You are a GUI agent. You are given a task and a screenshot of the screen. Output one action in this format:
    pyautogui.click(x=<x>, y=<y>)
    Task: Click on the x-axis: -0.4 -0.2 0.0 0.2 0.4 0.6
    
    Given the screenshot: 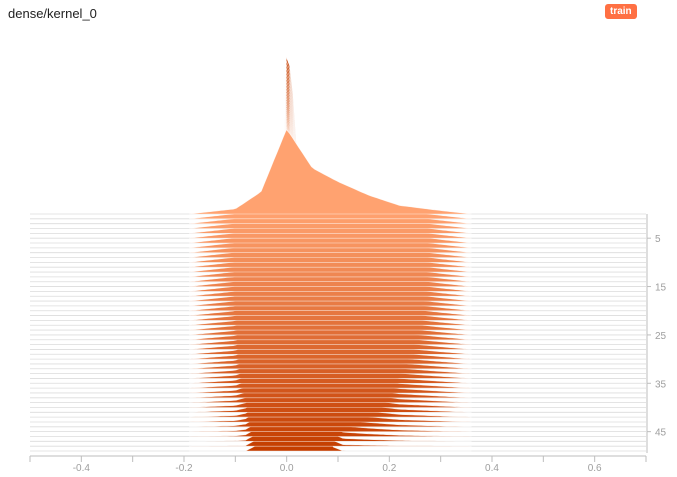 What is the action you would take?
    pyautogui.click(x=338, y=464)
    